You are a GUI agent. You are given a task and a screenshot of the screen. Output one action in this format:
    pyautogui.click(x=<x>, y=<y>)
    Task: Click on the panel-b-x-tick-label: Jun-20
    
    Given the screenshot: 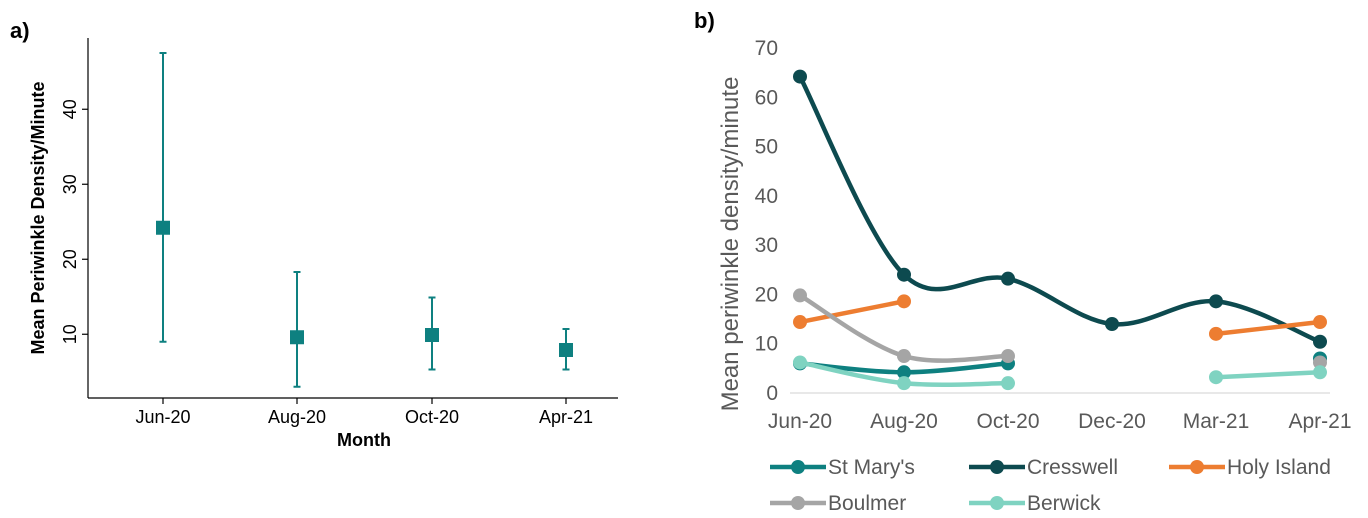 What is the action you would take?
    pyautogui.click(x=800, y=421)
    